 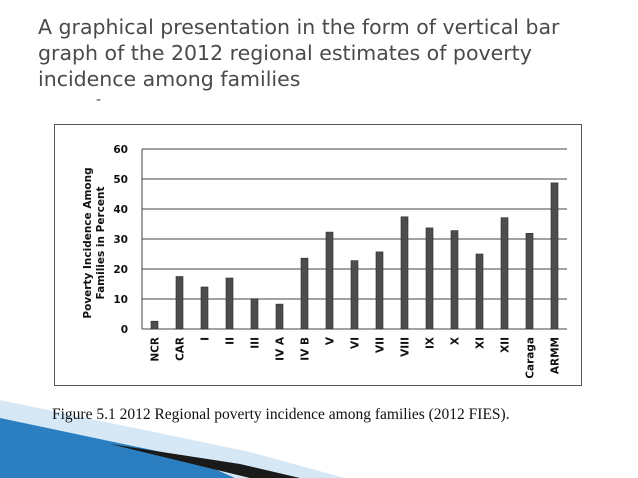 What do you see at coordinates (254, 314) in the screenshot?
I see `bar-iii` at bounding box center [254, 314].